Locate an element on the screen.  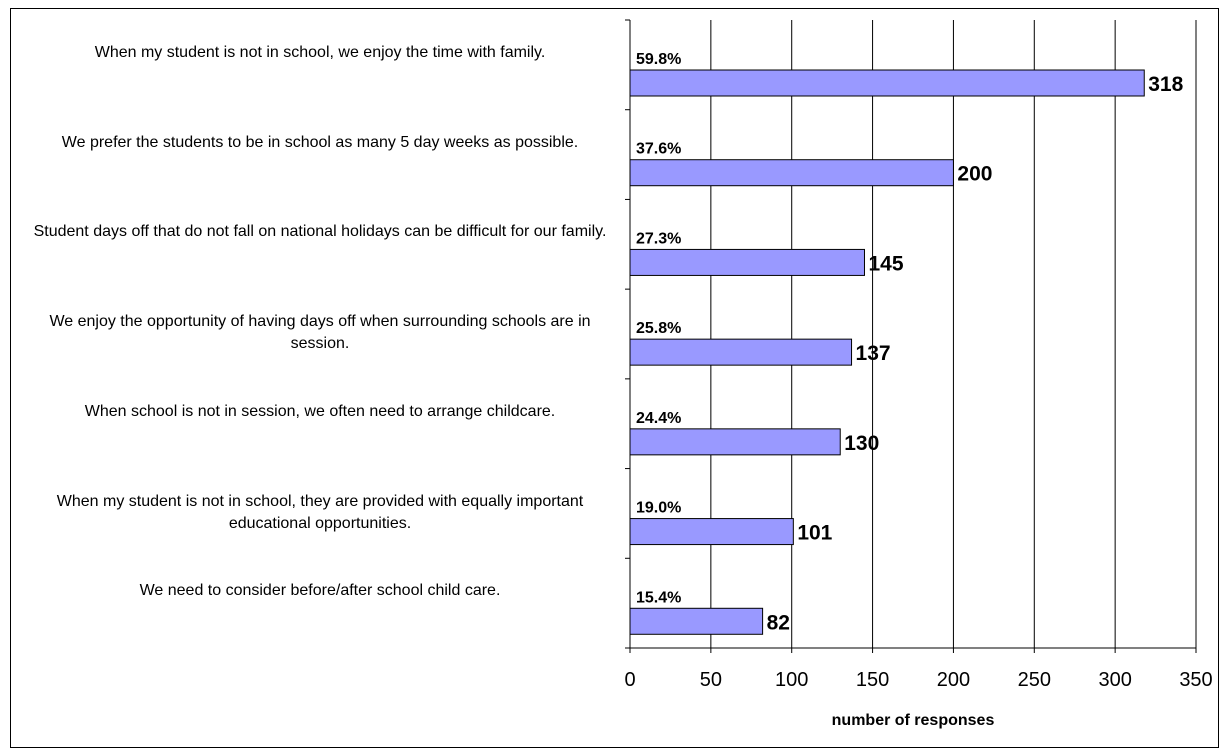
value-label: 82 is located at coordinates (778, 622).